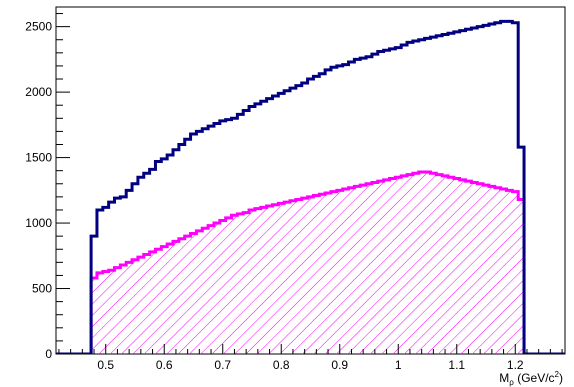  Describe the element at coordinates (531, 378) in the screenshot. I see `x-axis-title: Mρ (GeV/c2)` at that location.